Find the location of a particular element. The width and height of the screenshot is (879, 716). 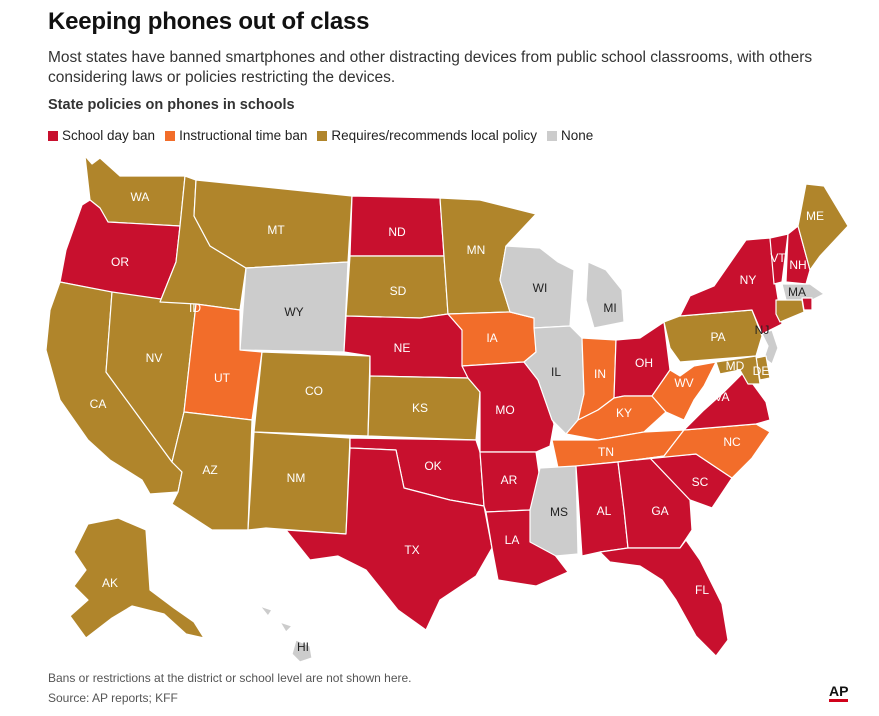

state-ma is located at coordinates (803, 293).